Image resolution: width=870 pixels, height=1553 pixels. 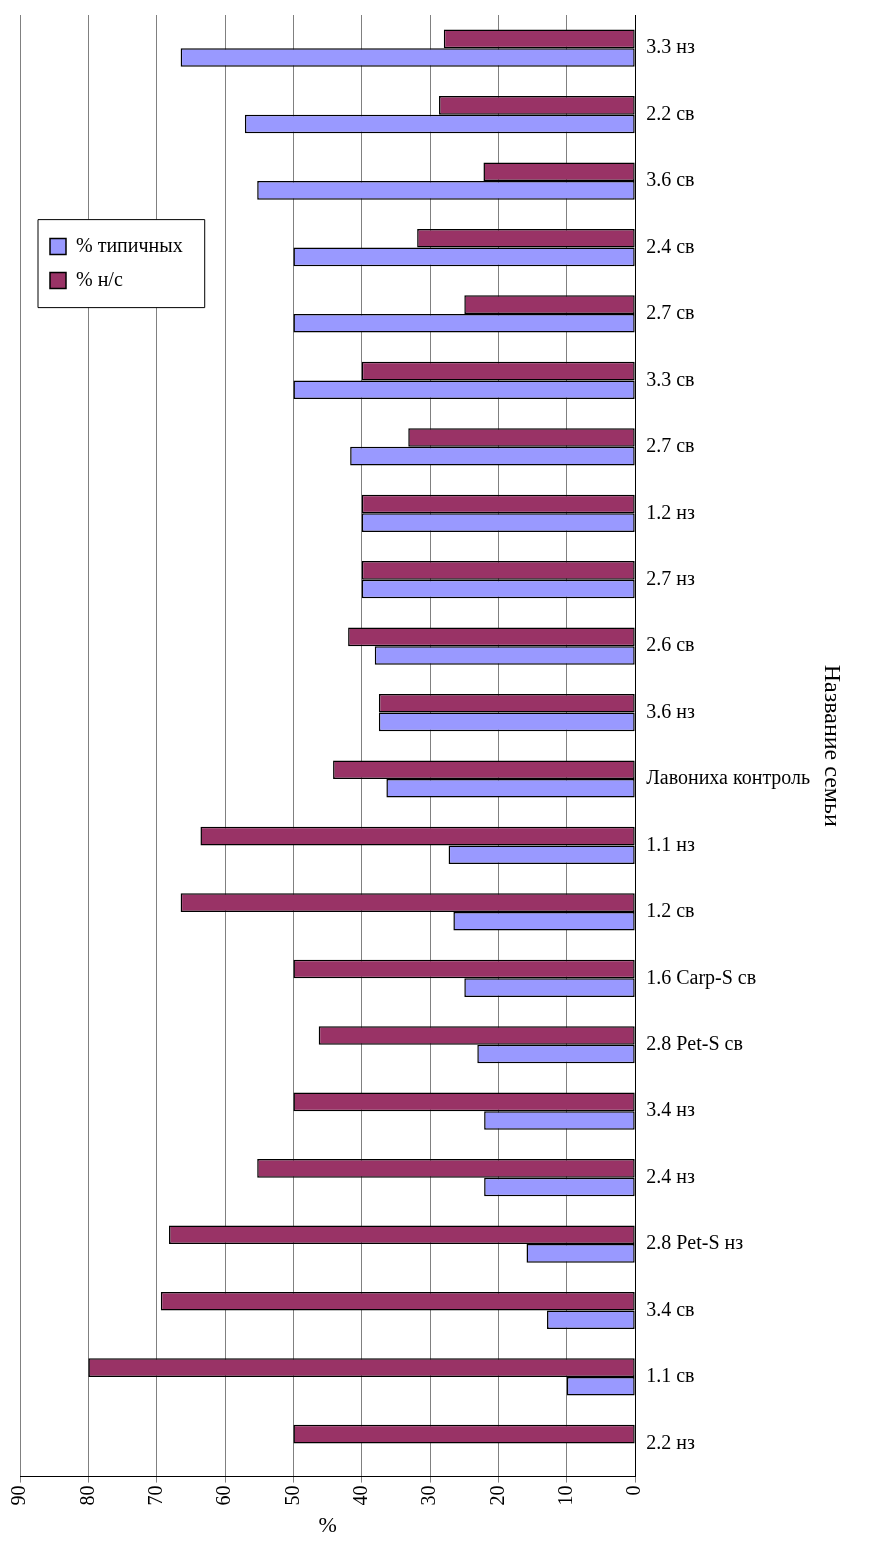 I want to click on y-tick-label: 2.2 нз, so click(x=670, y=1441).